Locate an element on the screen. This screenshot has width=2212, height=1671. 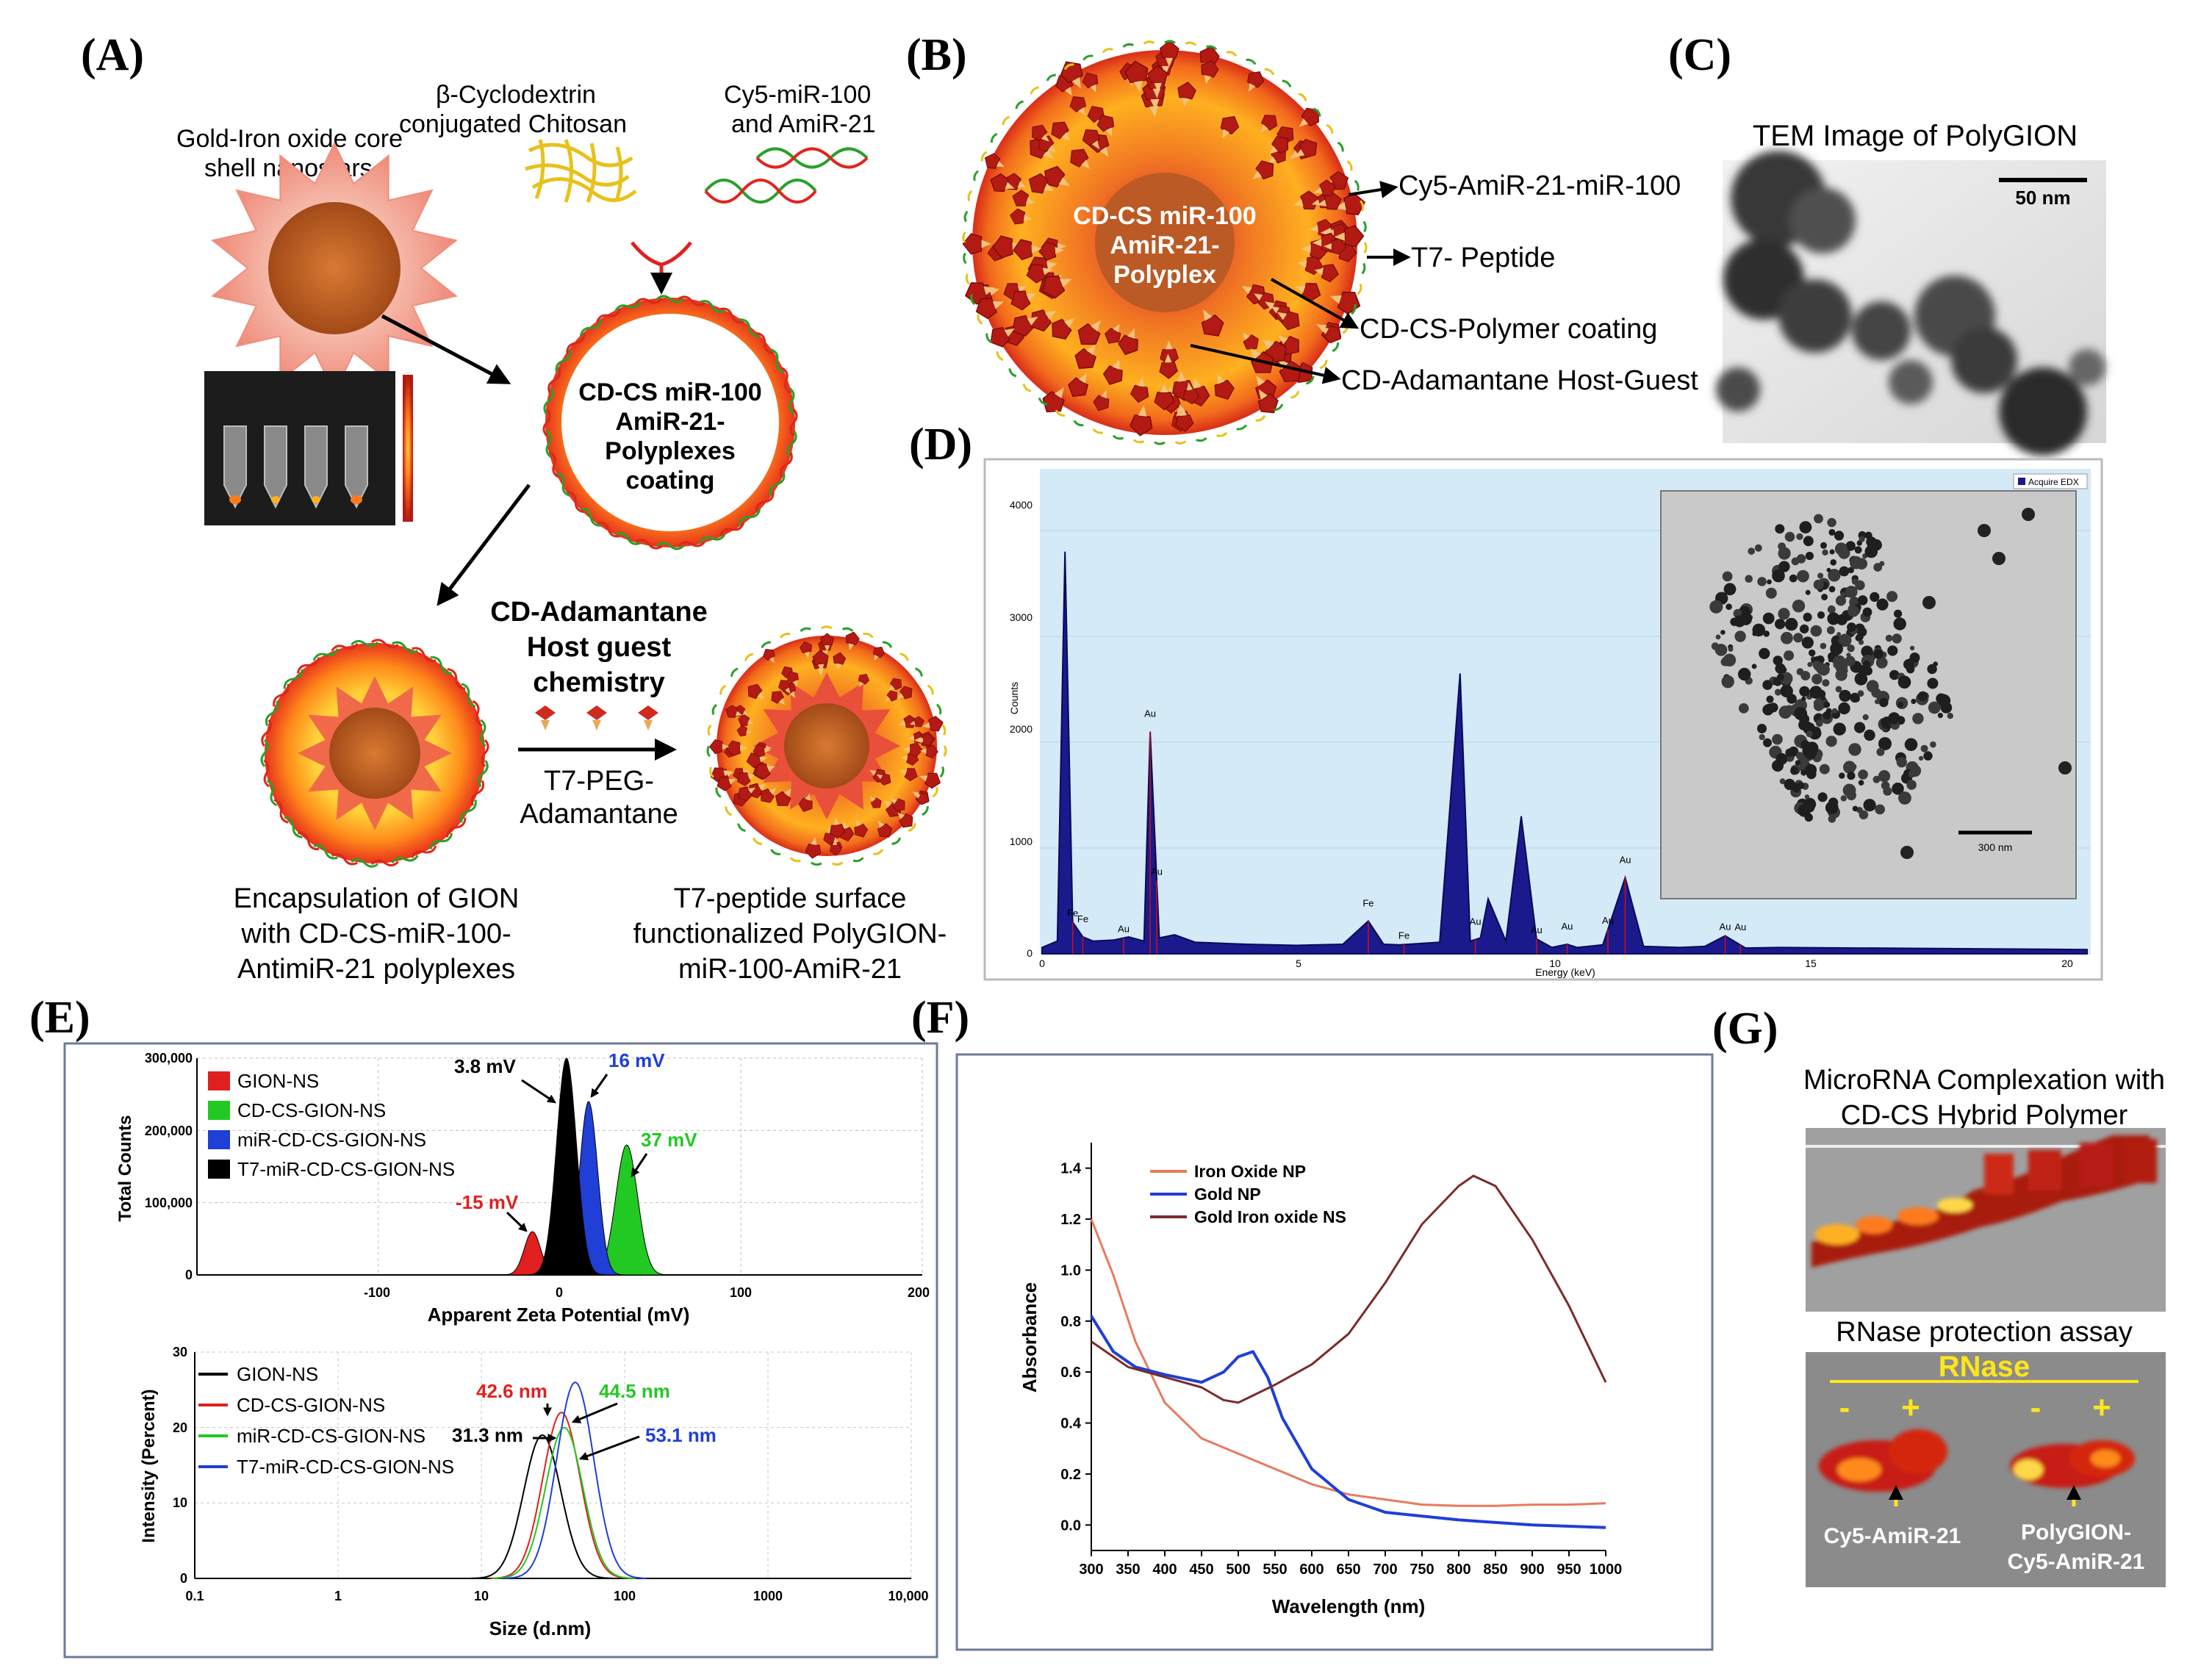
edx-xlabel: Energy (keV) is located at coordinates (1565, 972).